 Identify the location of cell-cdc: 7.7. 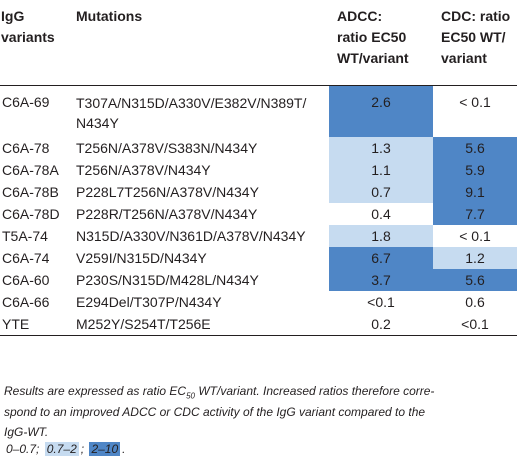
(475, 214).